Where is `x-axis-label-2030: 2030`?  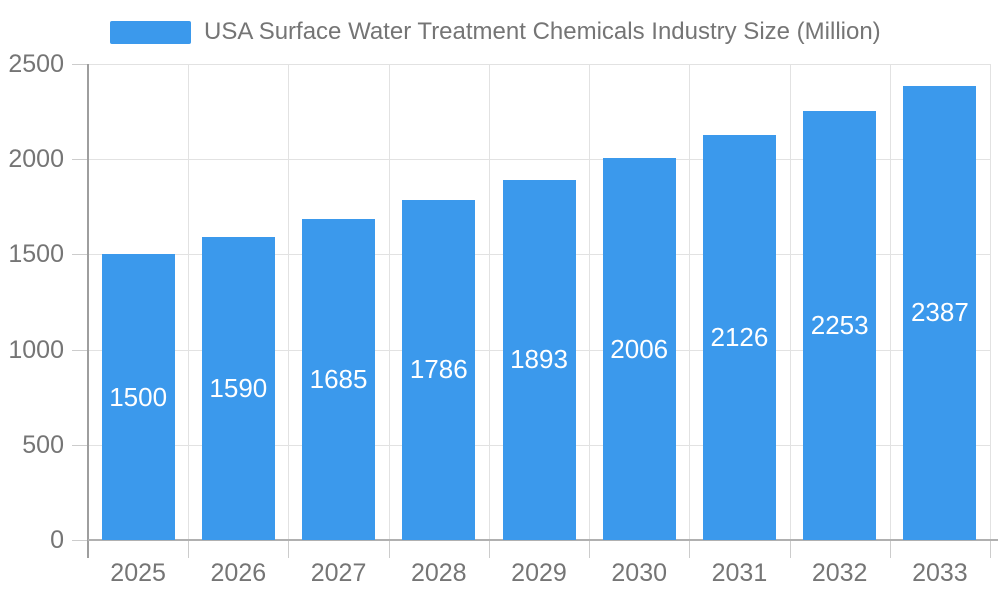 x-axis-label-2030: 2030 is located at coordinates (639, 573).